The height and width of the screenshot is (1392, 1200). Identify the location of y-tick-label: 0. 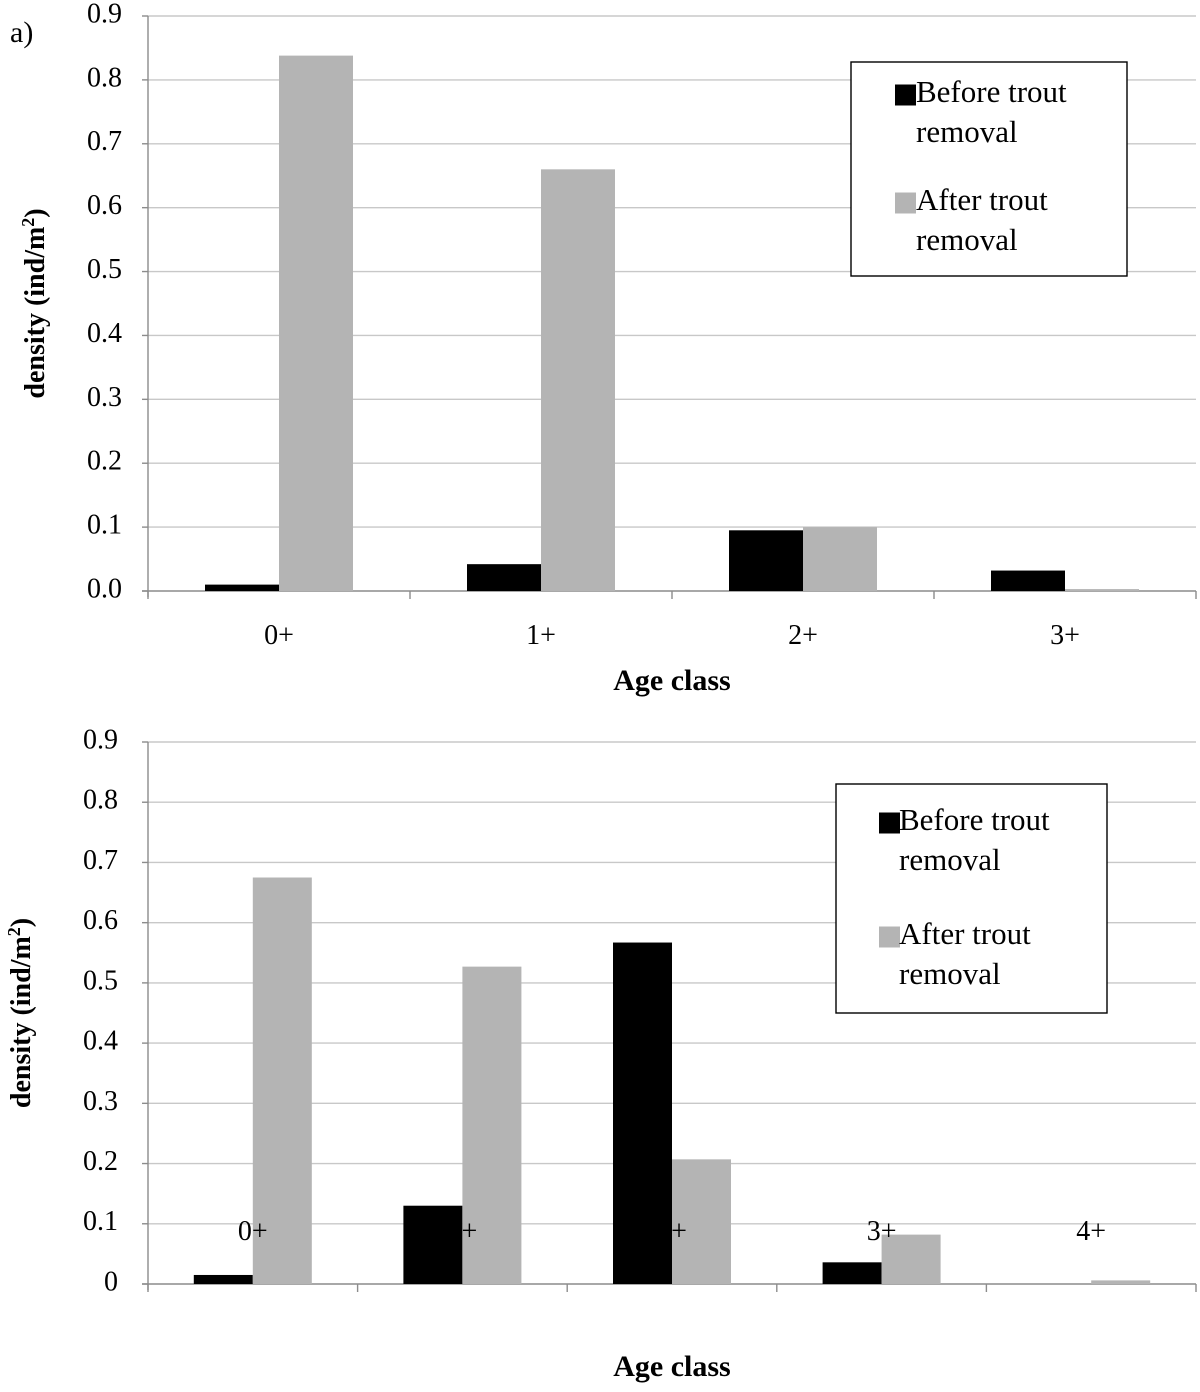
(111, 1281).